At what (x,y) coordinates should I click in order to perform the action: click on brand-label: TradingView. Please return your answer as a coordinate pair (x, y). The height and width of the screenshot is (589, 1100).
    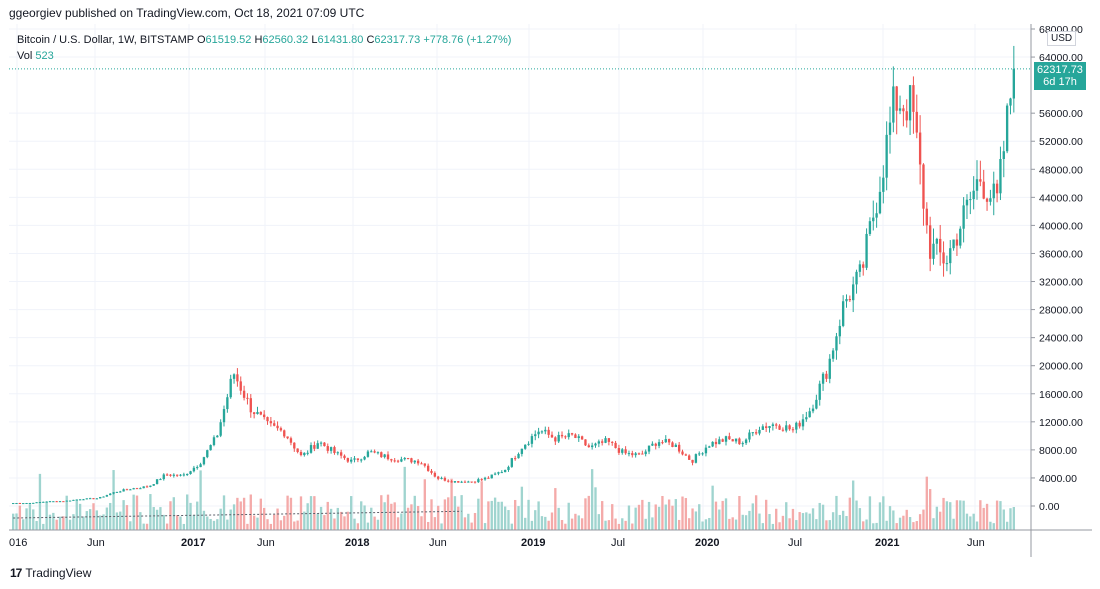
    Looking at the image, I should click on (58, 573).